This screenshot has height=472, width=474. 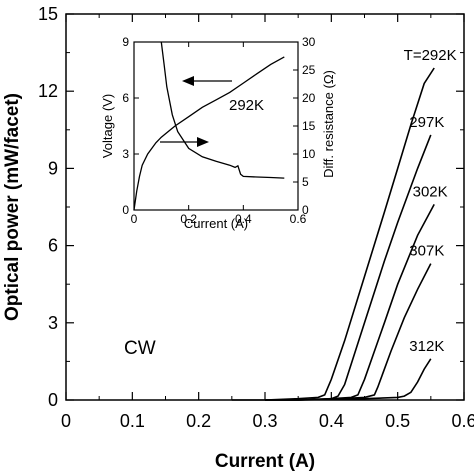 I want to click on inset-background, so click(x=216, y=126).